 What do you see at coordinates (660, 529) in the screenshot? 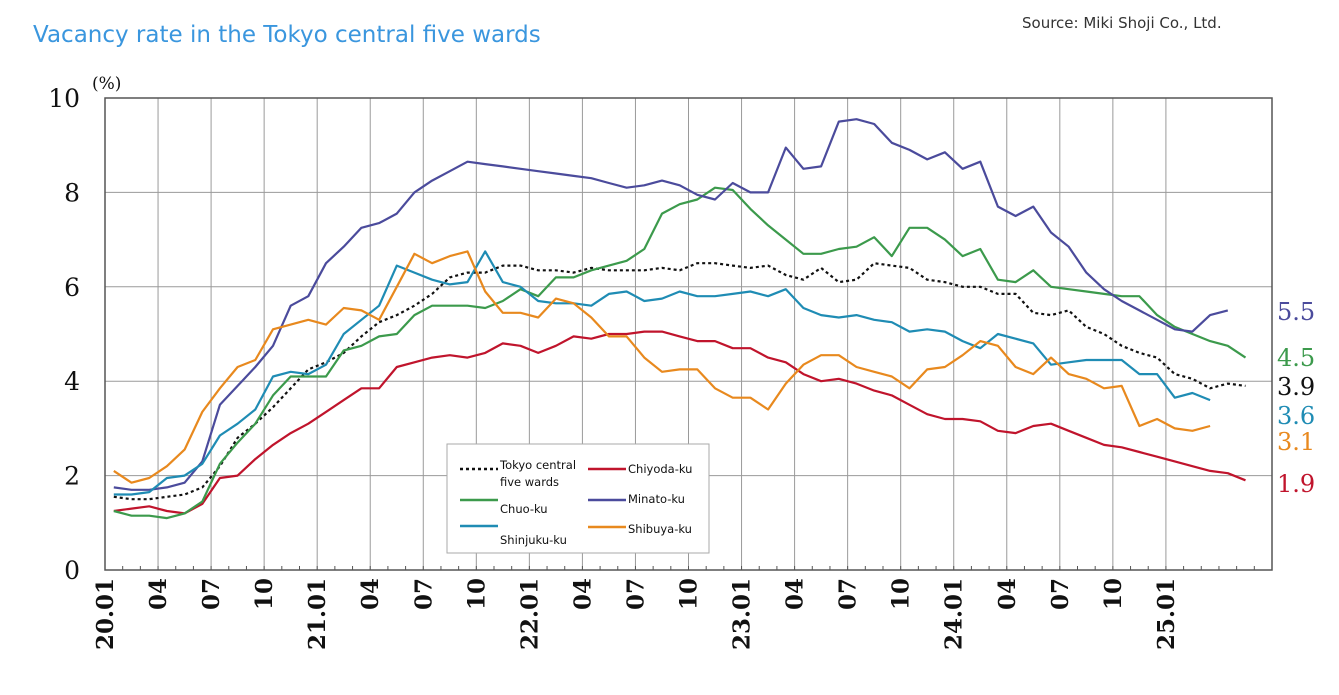
I see `legend-label: Shibuya-ku` at bounding box center [660, 529].